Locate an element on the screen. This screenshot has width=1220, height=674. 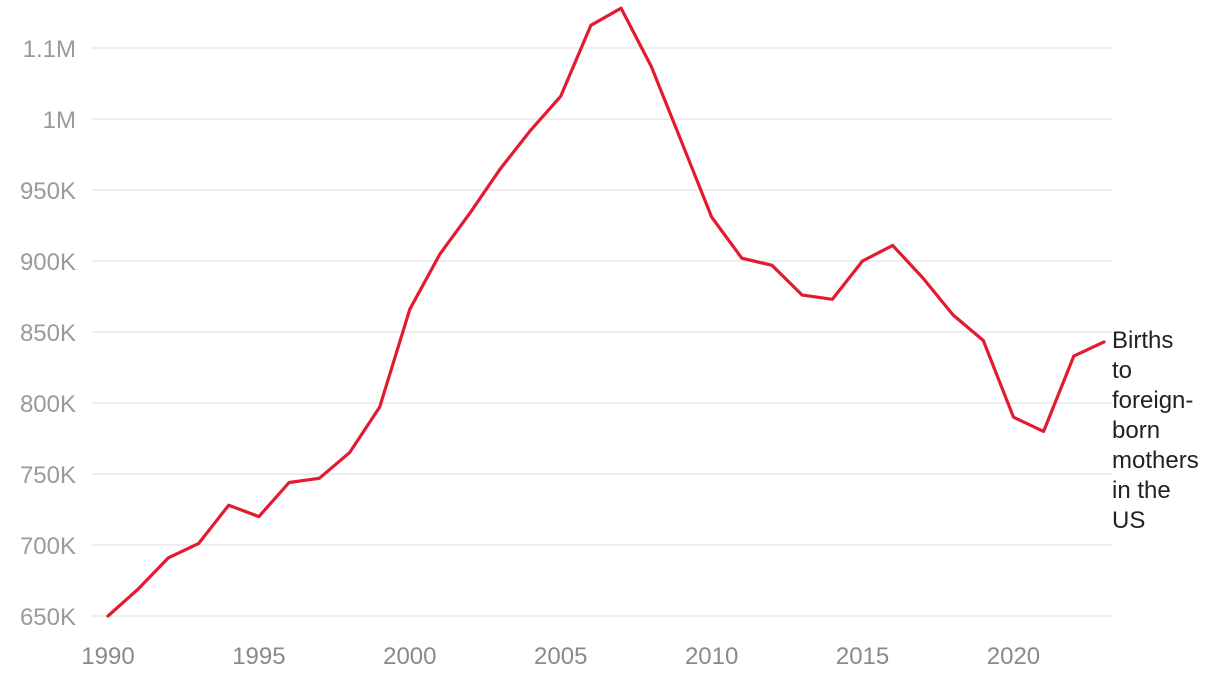
y-tick-label: 800K is located at coordinates (48, 404).